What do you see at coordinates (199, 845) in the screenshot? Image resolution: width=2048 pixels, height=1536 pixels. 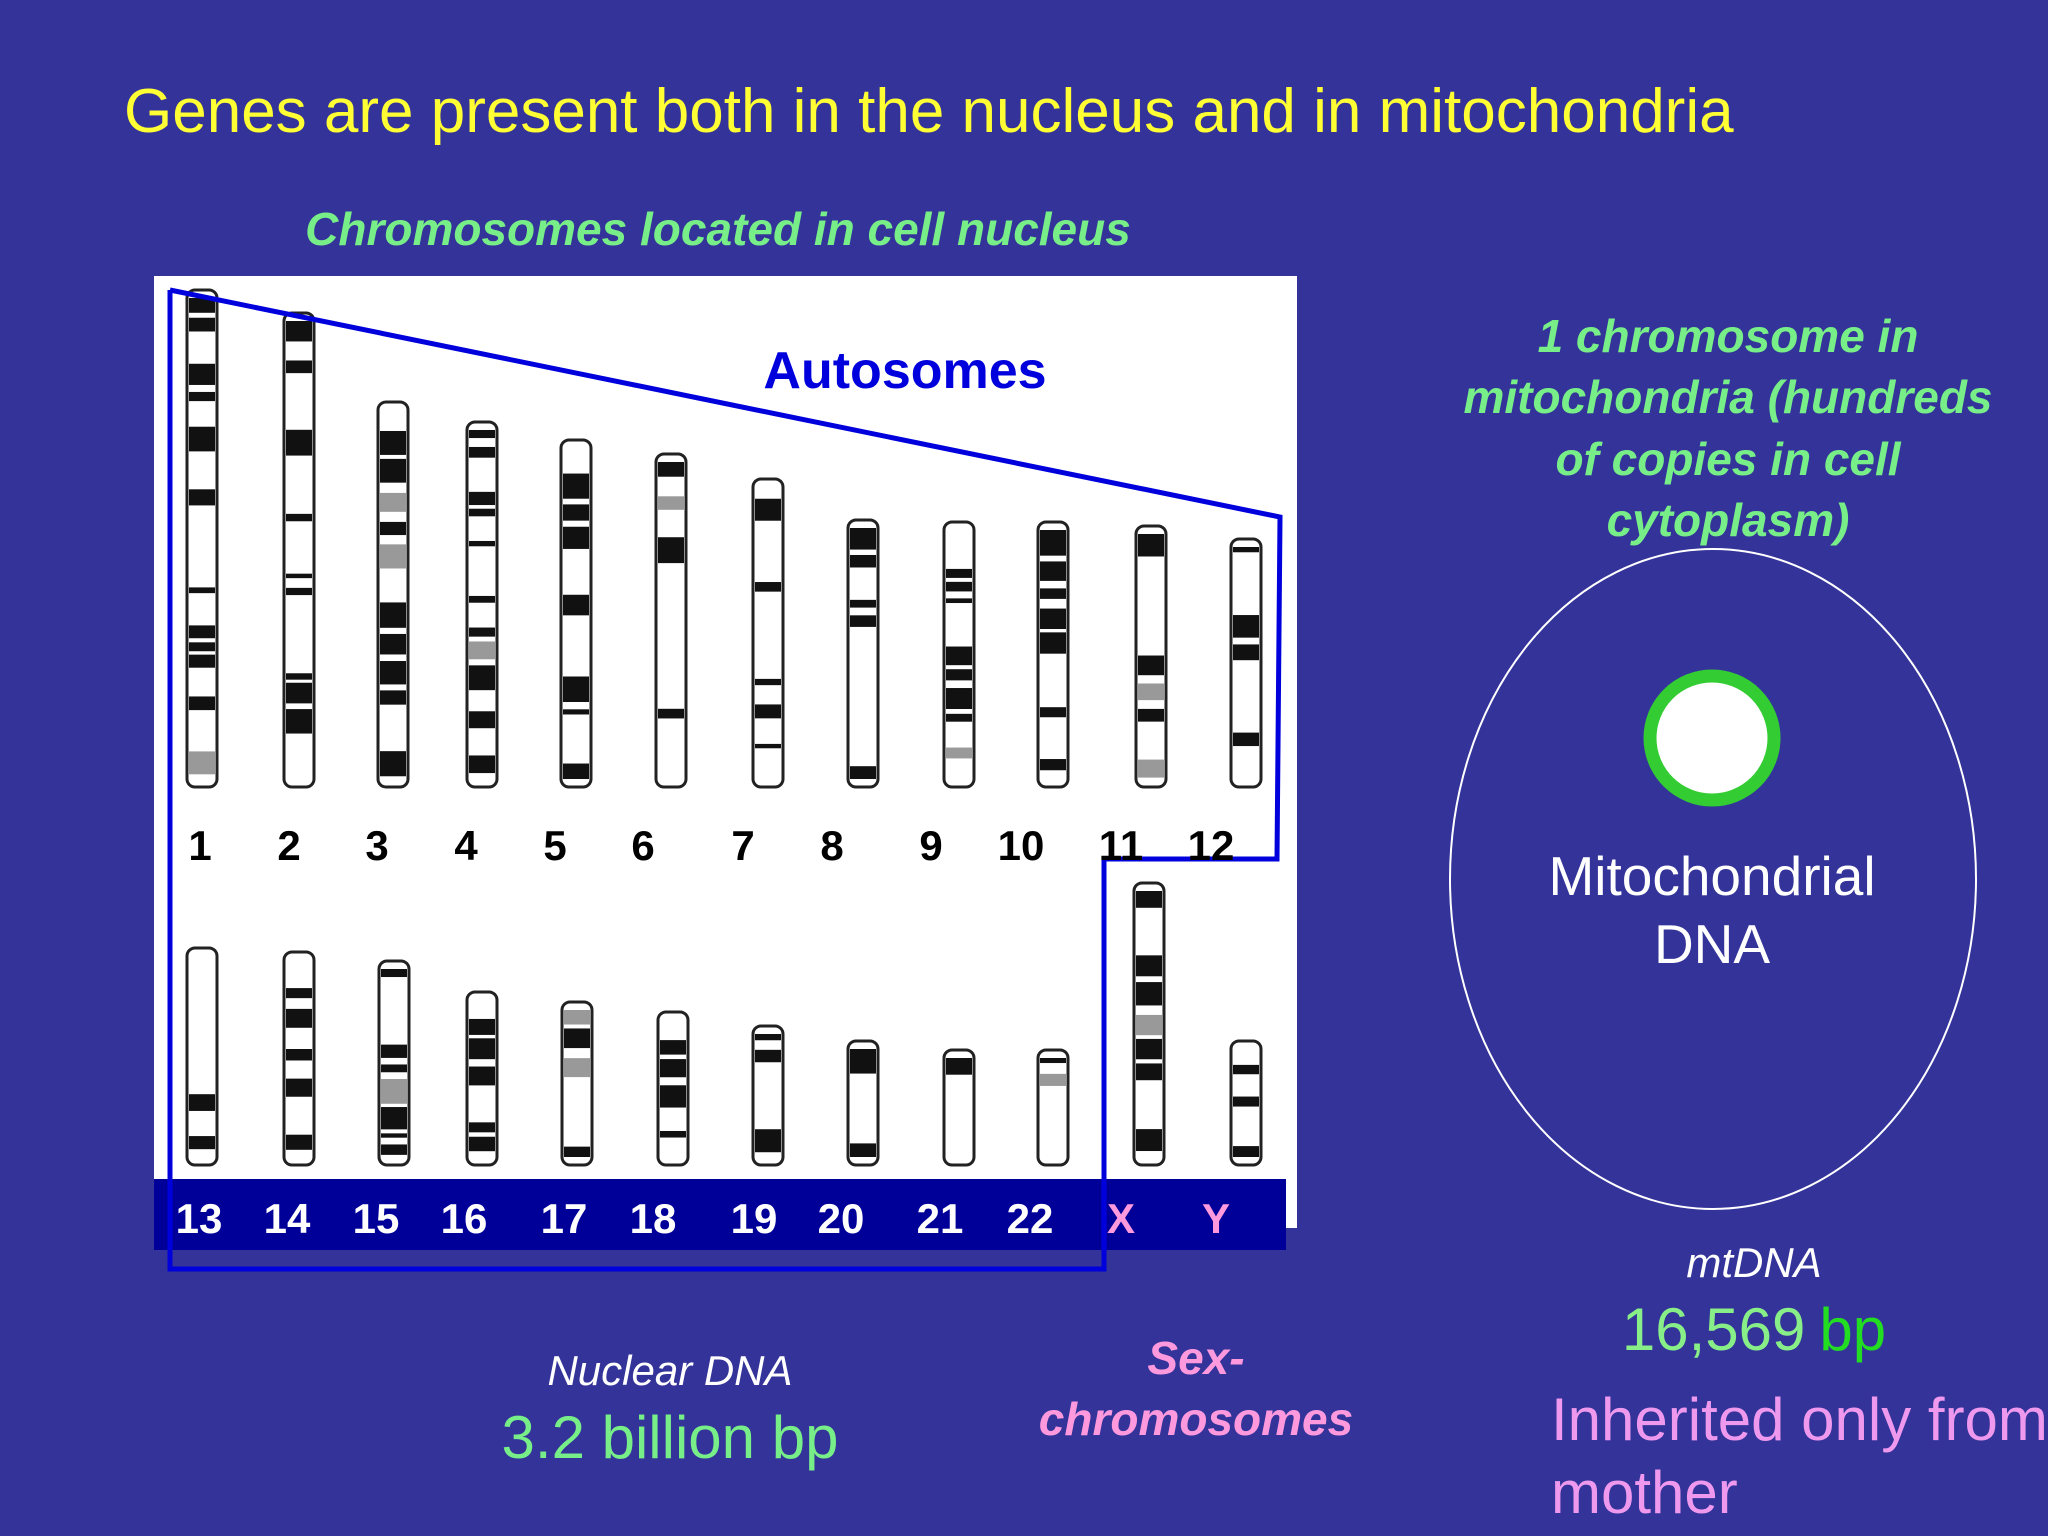 I see `chromosome-label: 1` at bounding box center [199, 845].